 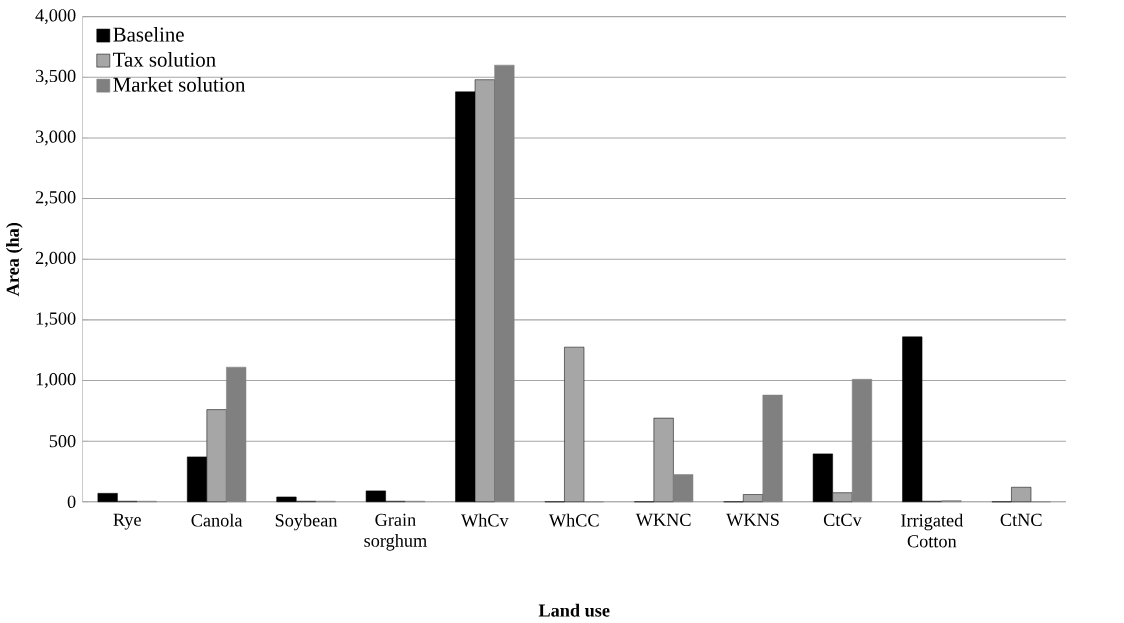 What do you see at coordinates (71, 502) in the screenshot?
I see `y-tick-label: 0` at bounding box center [71, 502].